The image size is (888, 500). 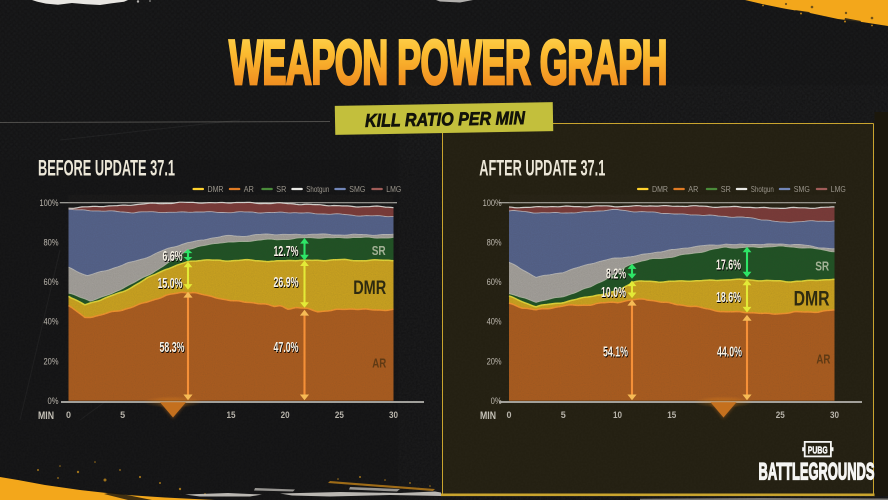 What do you see at coordinates (728, 265) in the screenshot?
I see `svg-text: 17.6%` at bounding box center [728, 265].